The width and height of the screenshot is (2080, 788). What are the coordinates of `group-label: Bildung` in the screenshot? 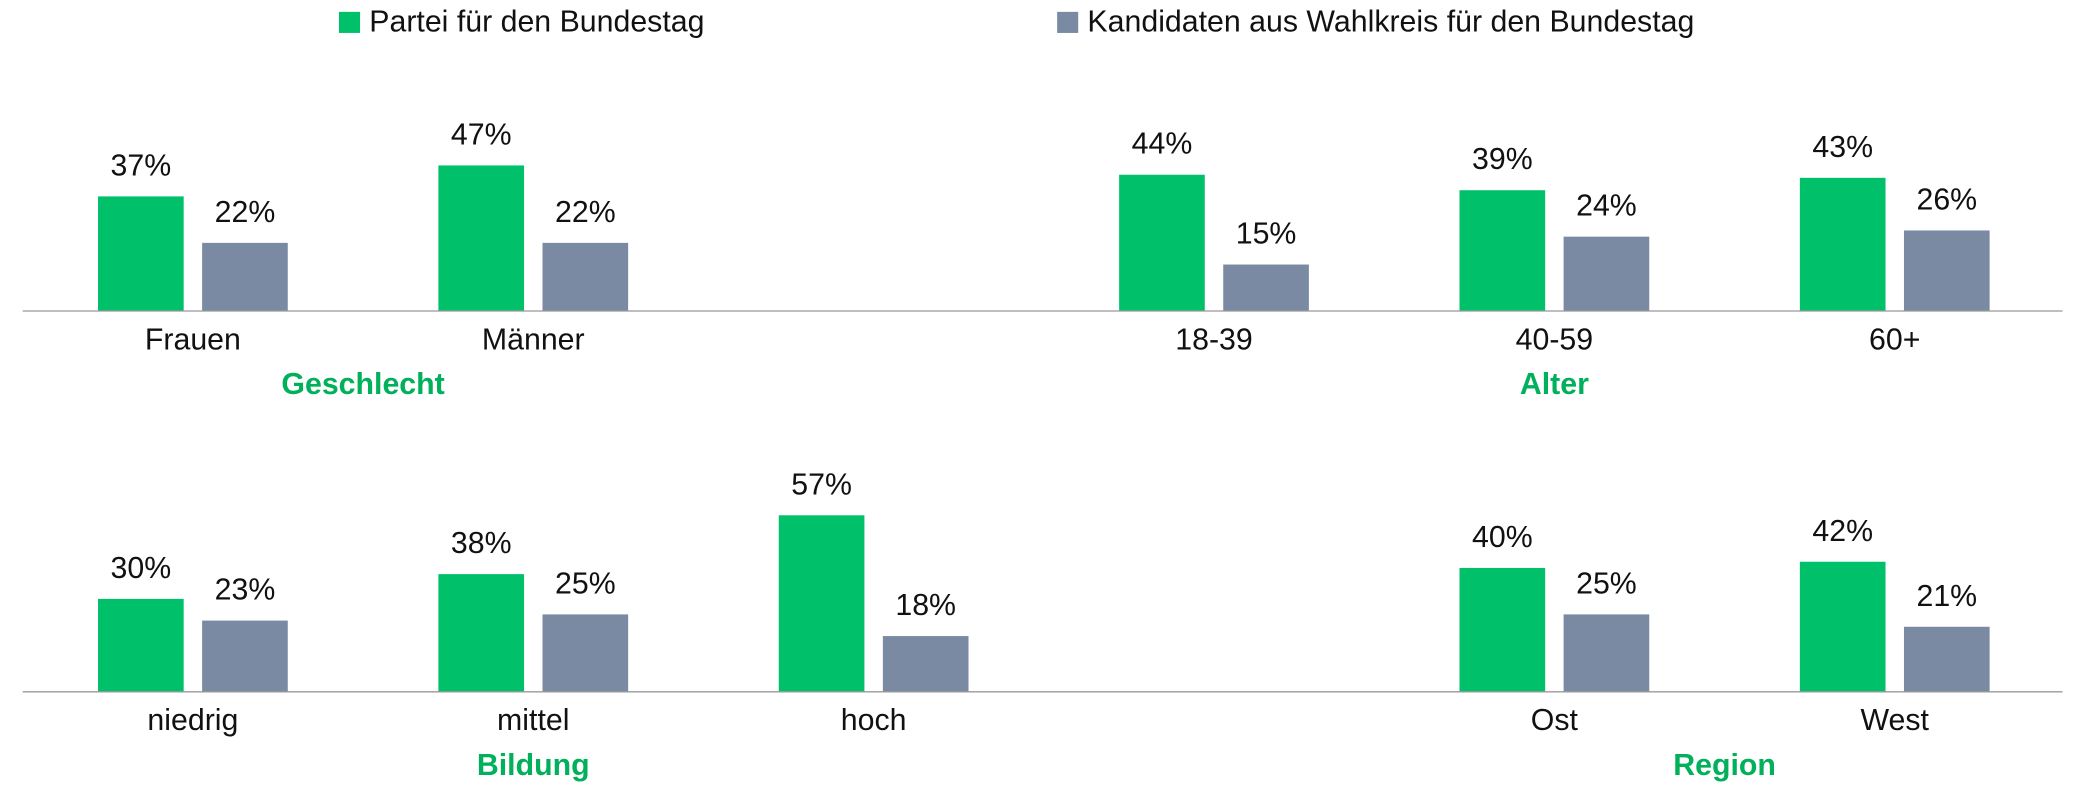 It's located at (533, 765).